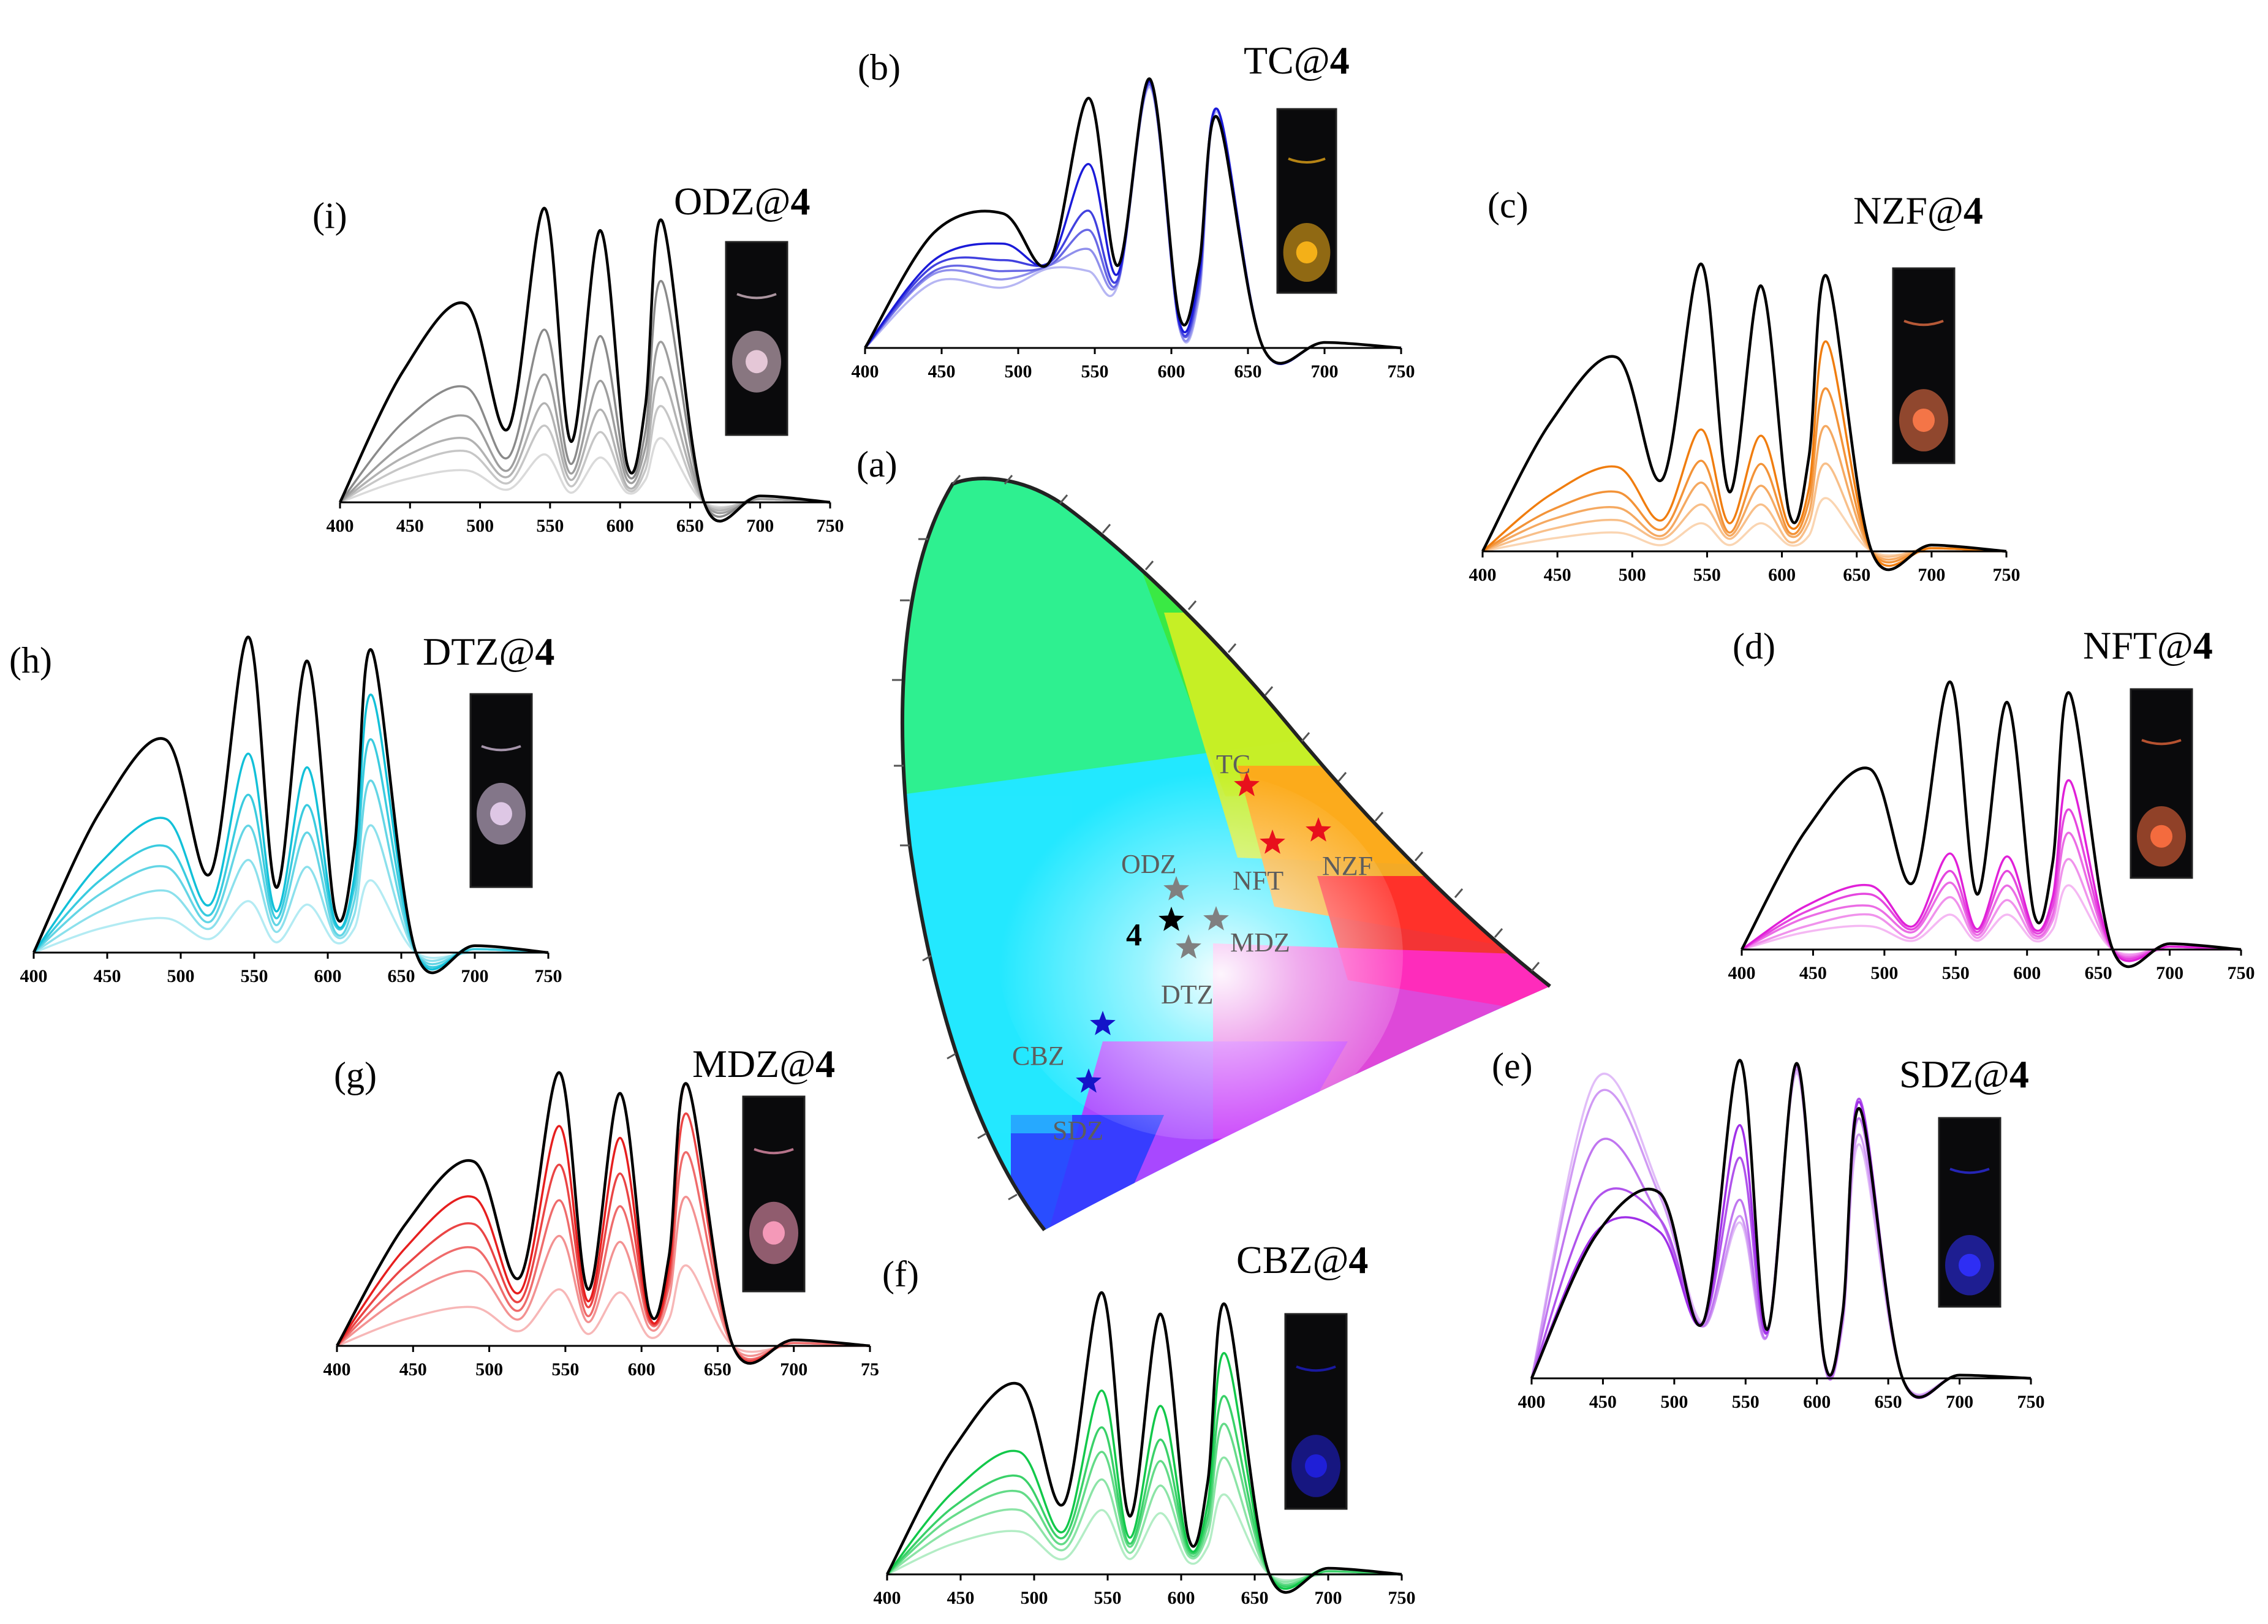 The height and width of the screenshot is (1624, 2268). I want to click on panel-title-d: NFT@4, so click(2148, 645).